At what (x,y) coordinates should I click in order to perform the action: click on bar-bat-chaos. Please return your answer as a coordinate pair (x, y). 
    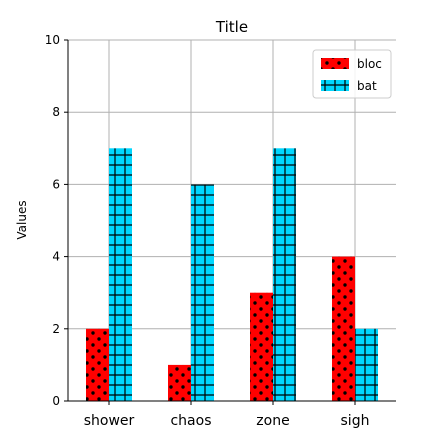
    Looking at the image, I should click on (202, 292).